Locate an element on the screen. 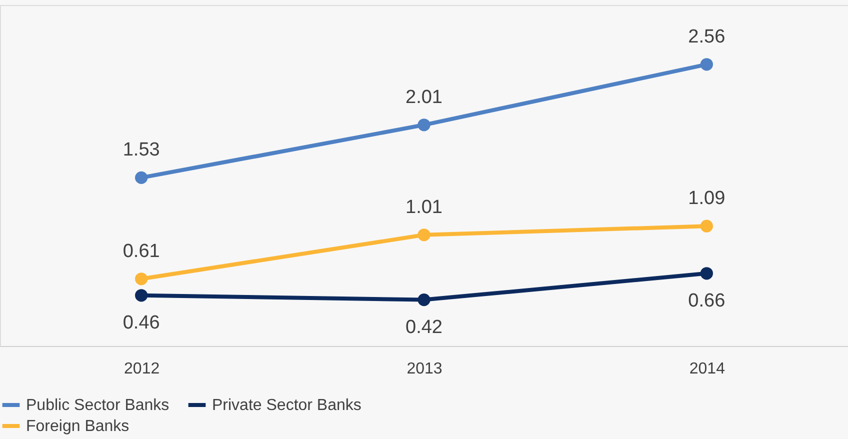 The image size is (848, 439). legend-label: Foreign Banks is located at coordinates (78, 426).